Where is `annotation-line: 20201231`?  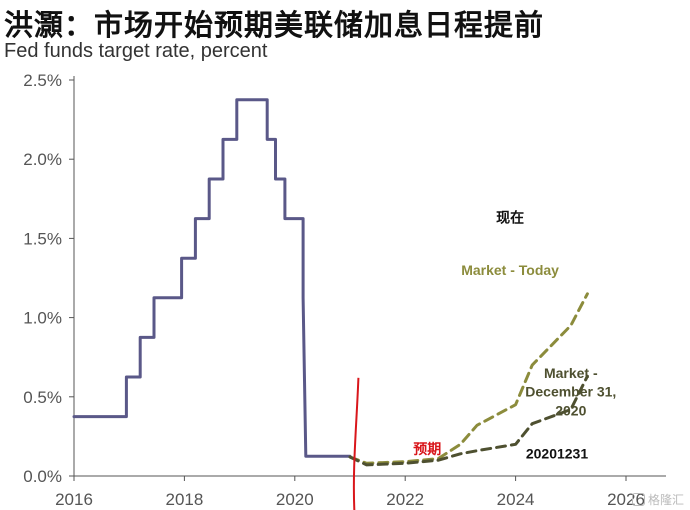 annotation-line: 20201231 is located at coordinates (557, 454).